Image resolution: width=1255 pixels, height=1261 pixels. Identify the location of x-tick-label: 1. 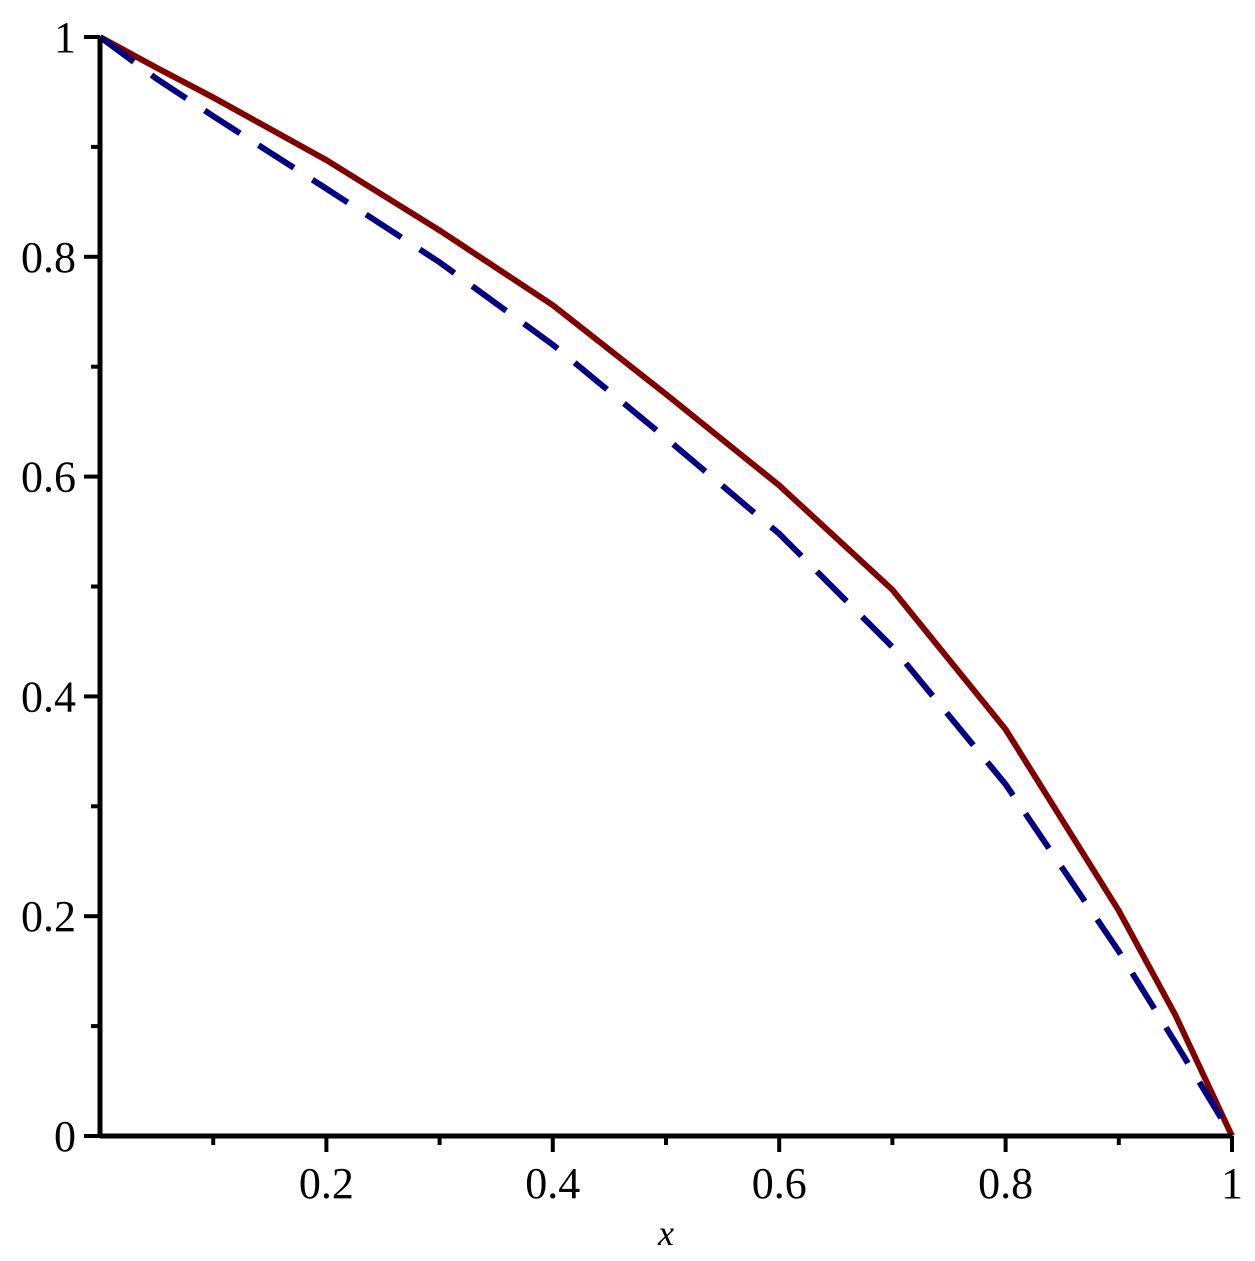
(1232, 1183).